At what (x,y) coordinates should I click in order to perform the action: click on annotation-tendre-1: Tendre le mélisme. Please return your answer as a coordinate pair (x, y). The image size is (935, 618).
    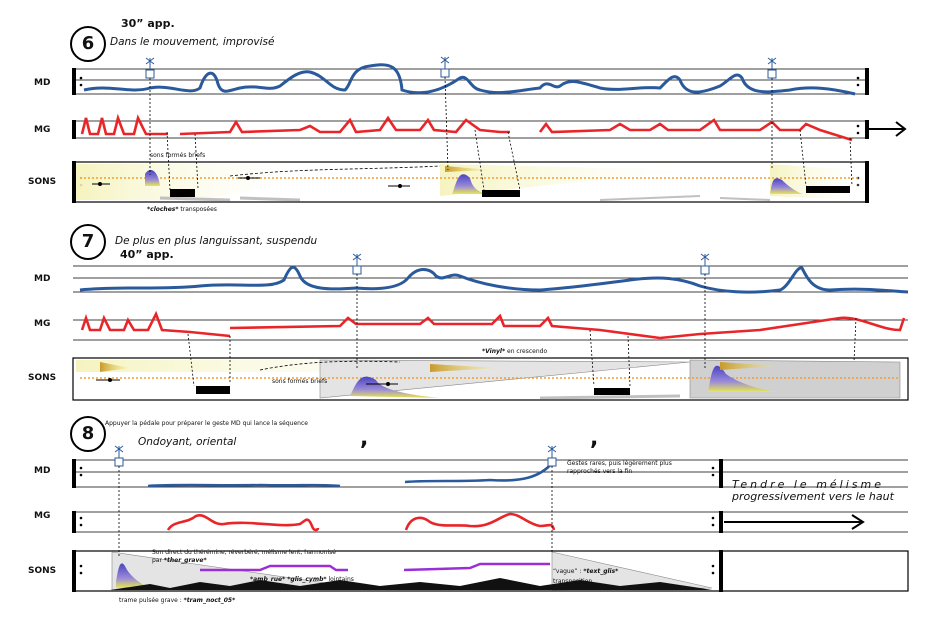
    Looking at the image, I should click on (808, 484).